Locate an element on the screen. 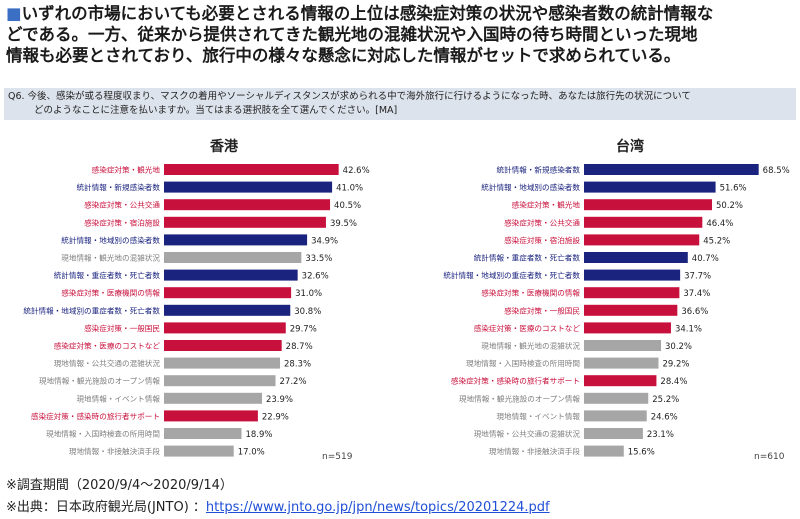  taiwan-chart-title: 台湾 is located at coordinates (630, 147).